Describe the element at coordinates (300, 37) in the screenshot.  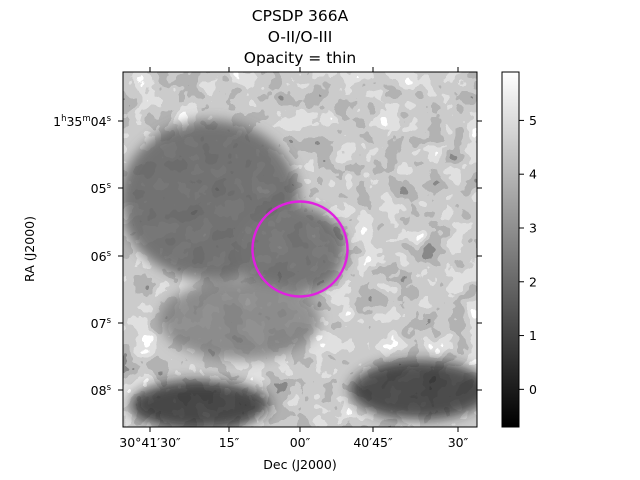
I see `chart-subtitle: O-II/O-III` at that location.